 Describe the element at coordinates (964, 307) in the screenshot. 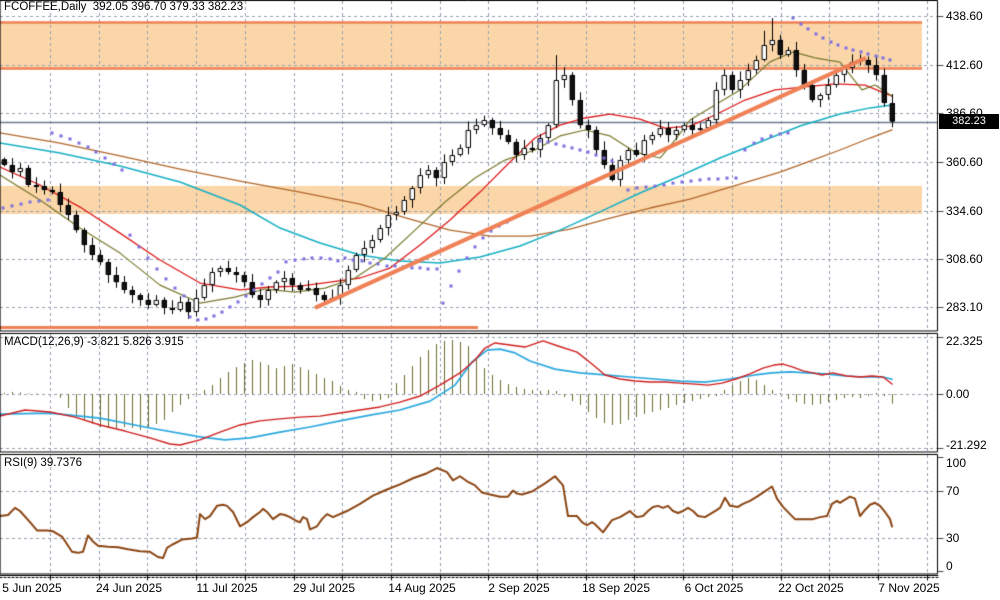

I see `price-axis-label: 283.10` at that location.